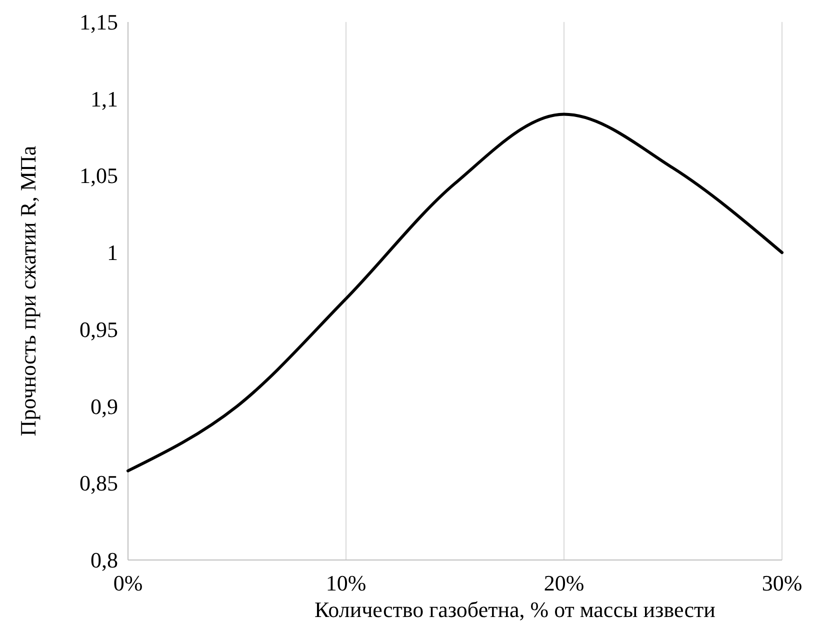 The height and width of the screenshot is (632, 813). I want to click on y-tick-label: 1,05, so click(99, 175).